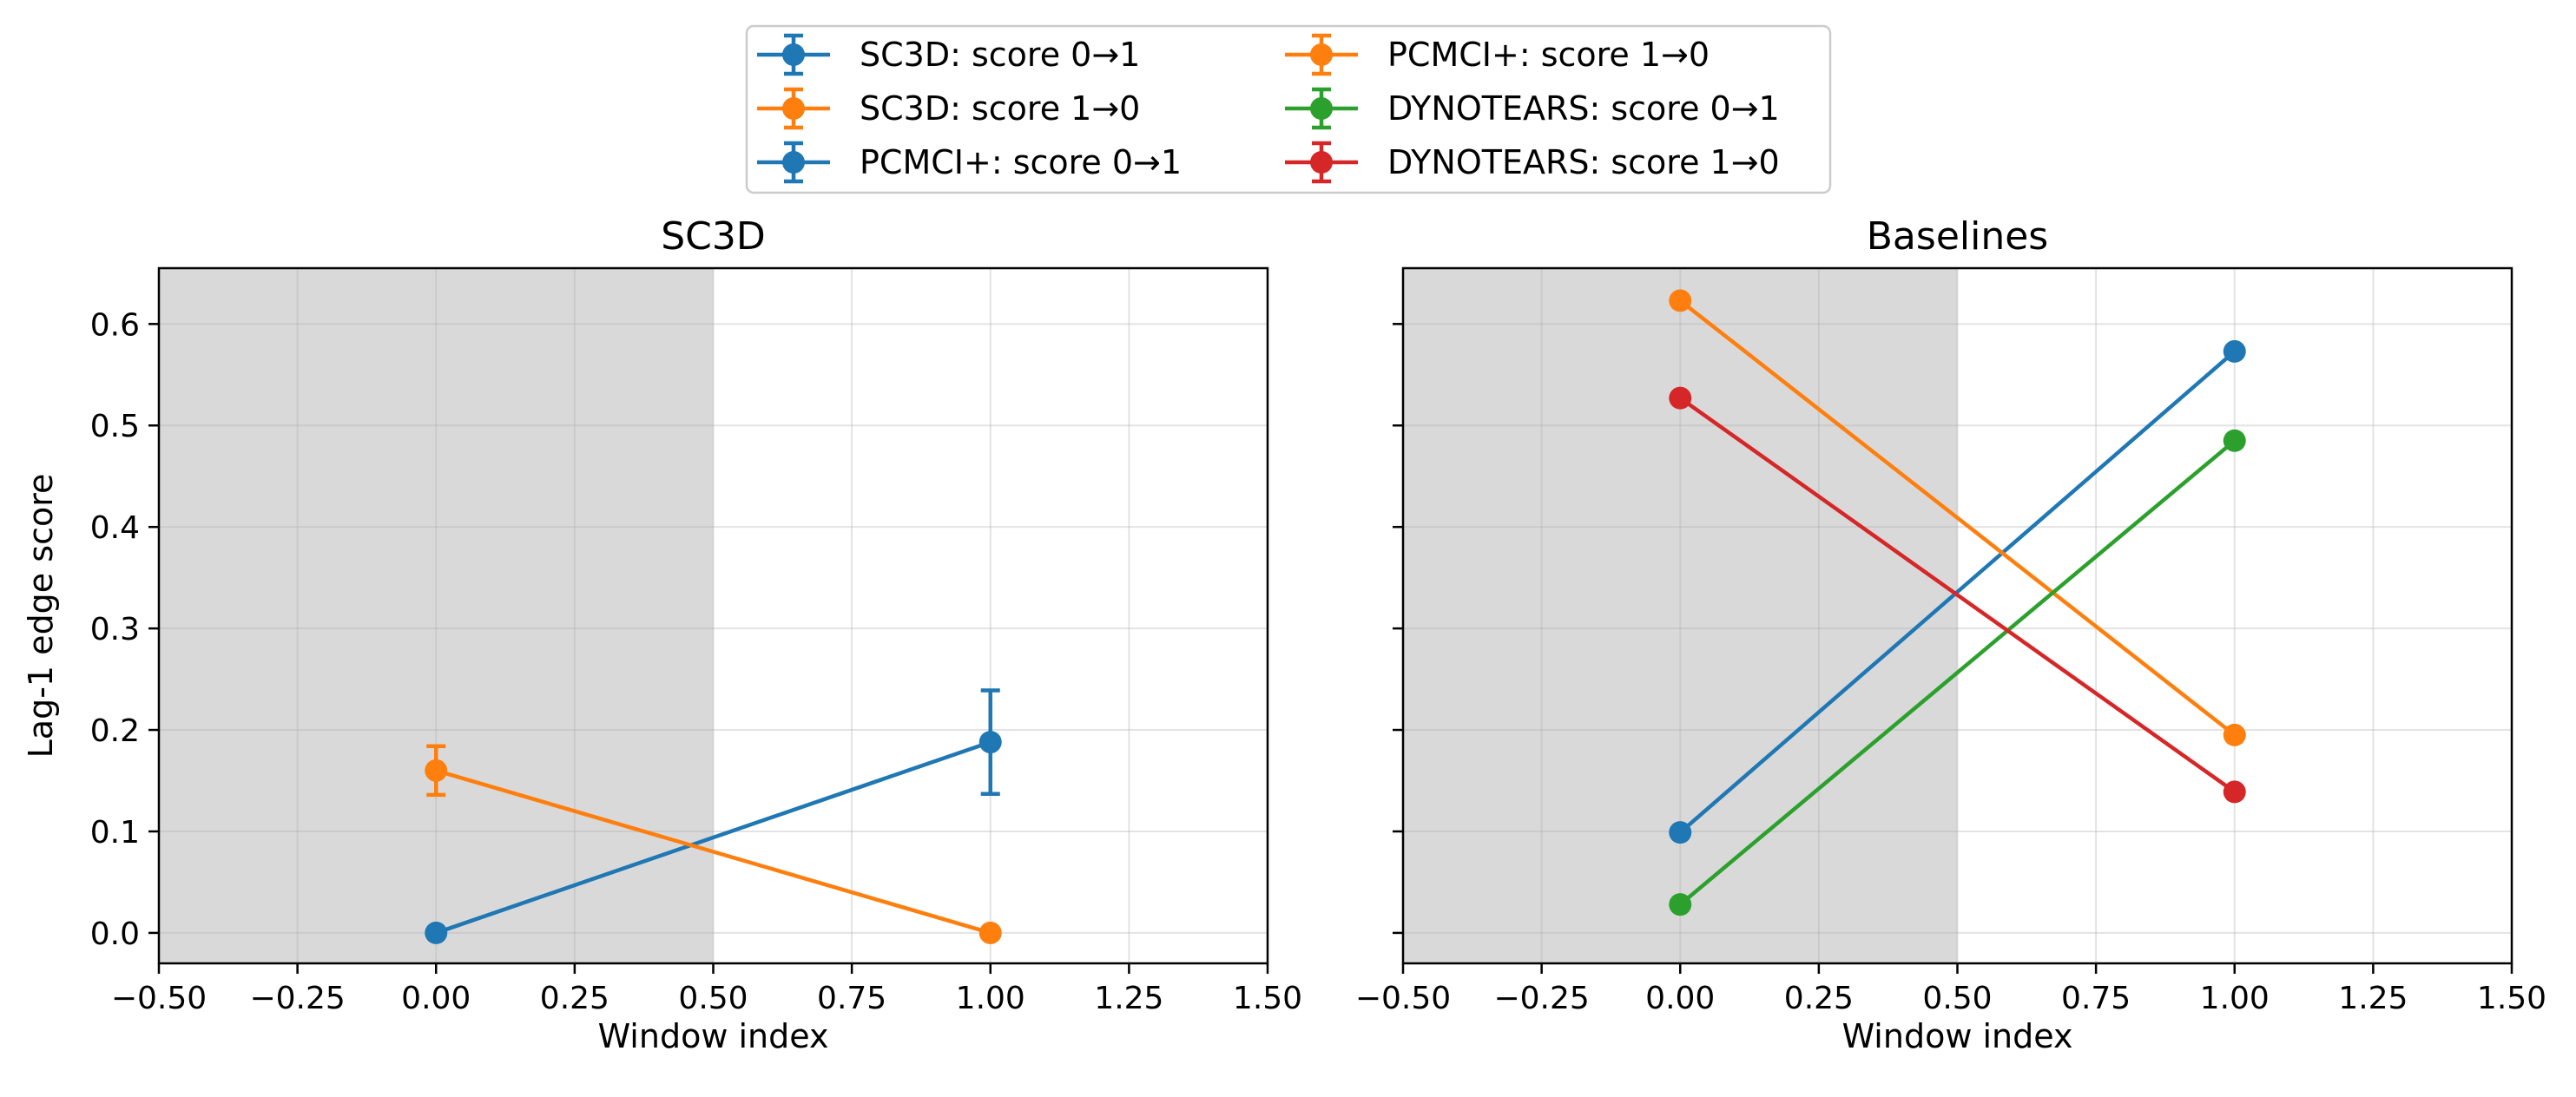 The width and height of the screenshot is (2576, 1097). I want to click on legend-label: DYNOTEARS: score 0→1, so click(1583, 108).